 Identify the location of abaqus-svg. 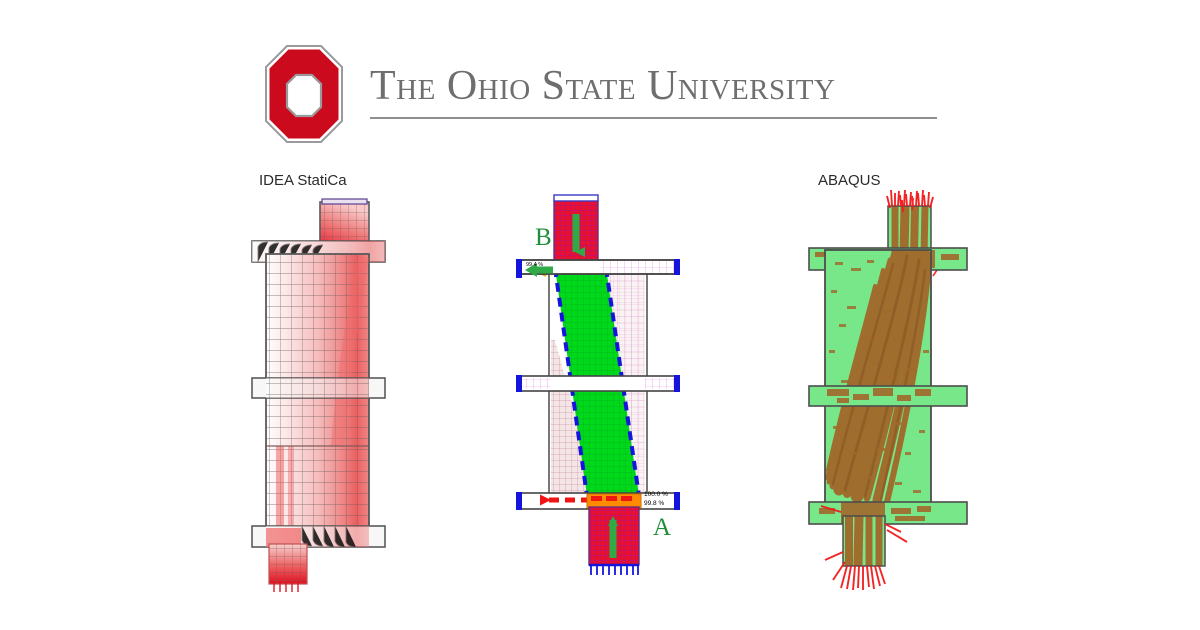
(888, 390).